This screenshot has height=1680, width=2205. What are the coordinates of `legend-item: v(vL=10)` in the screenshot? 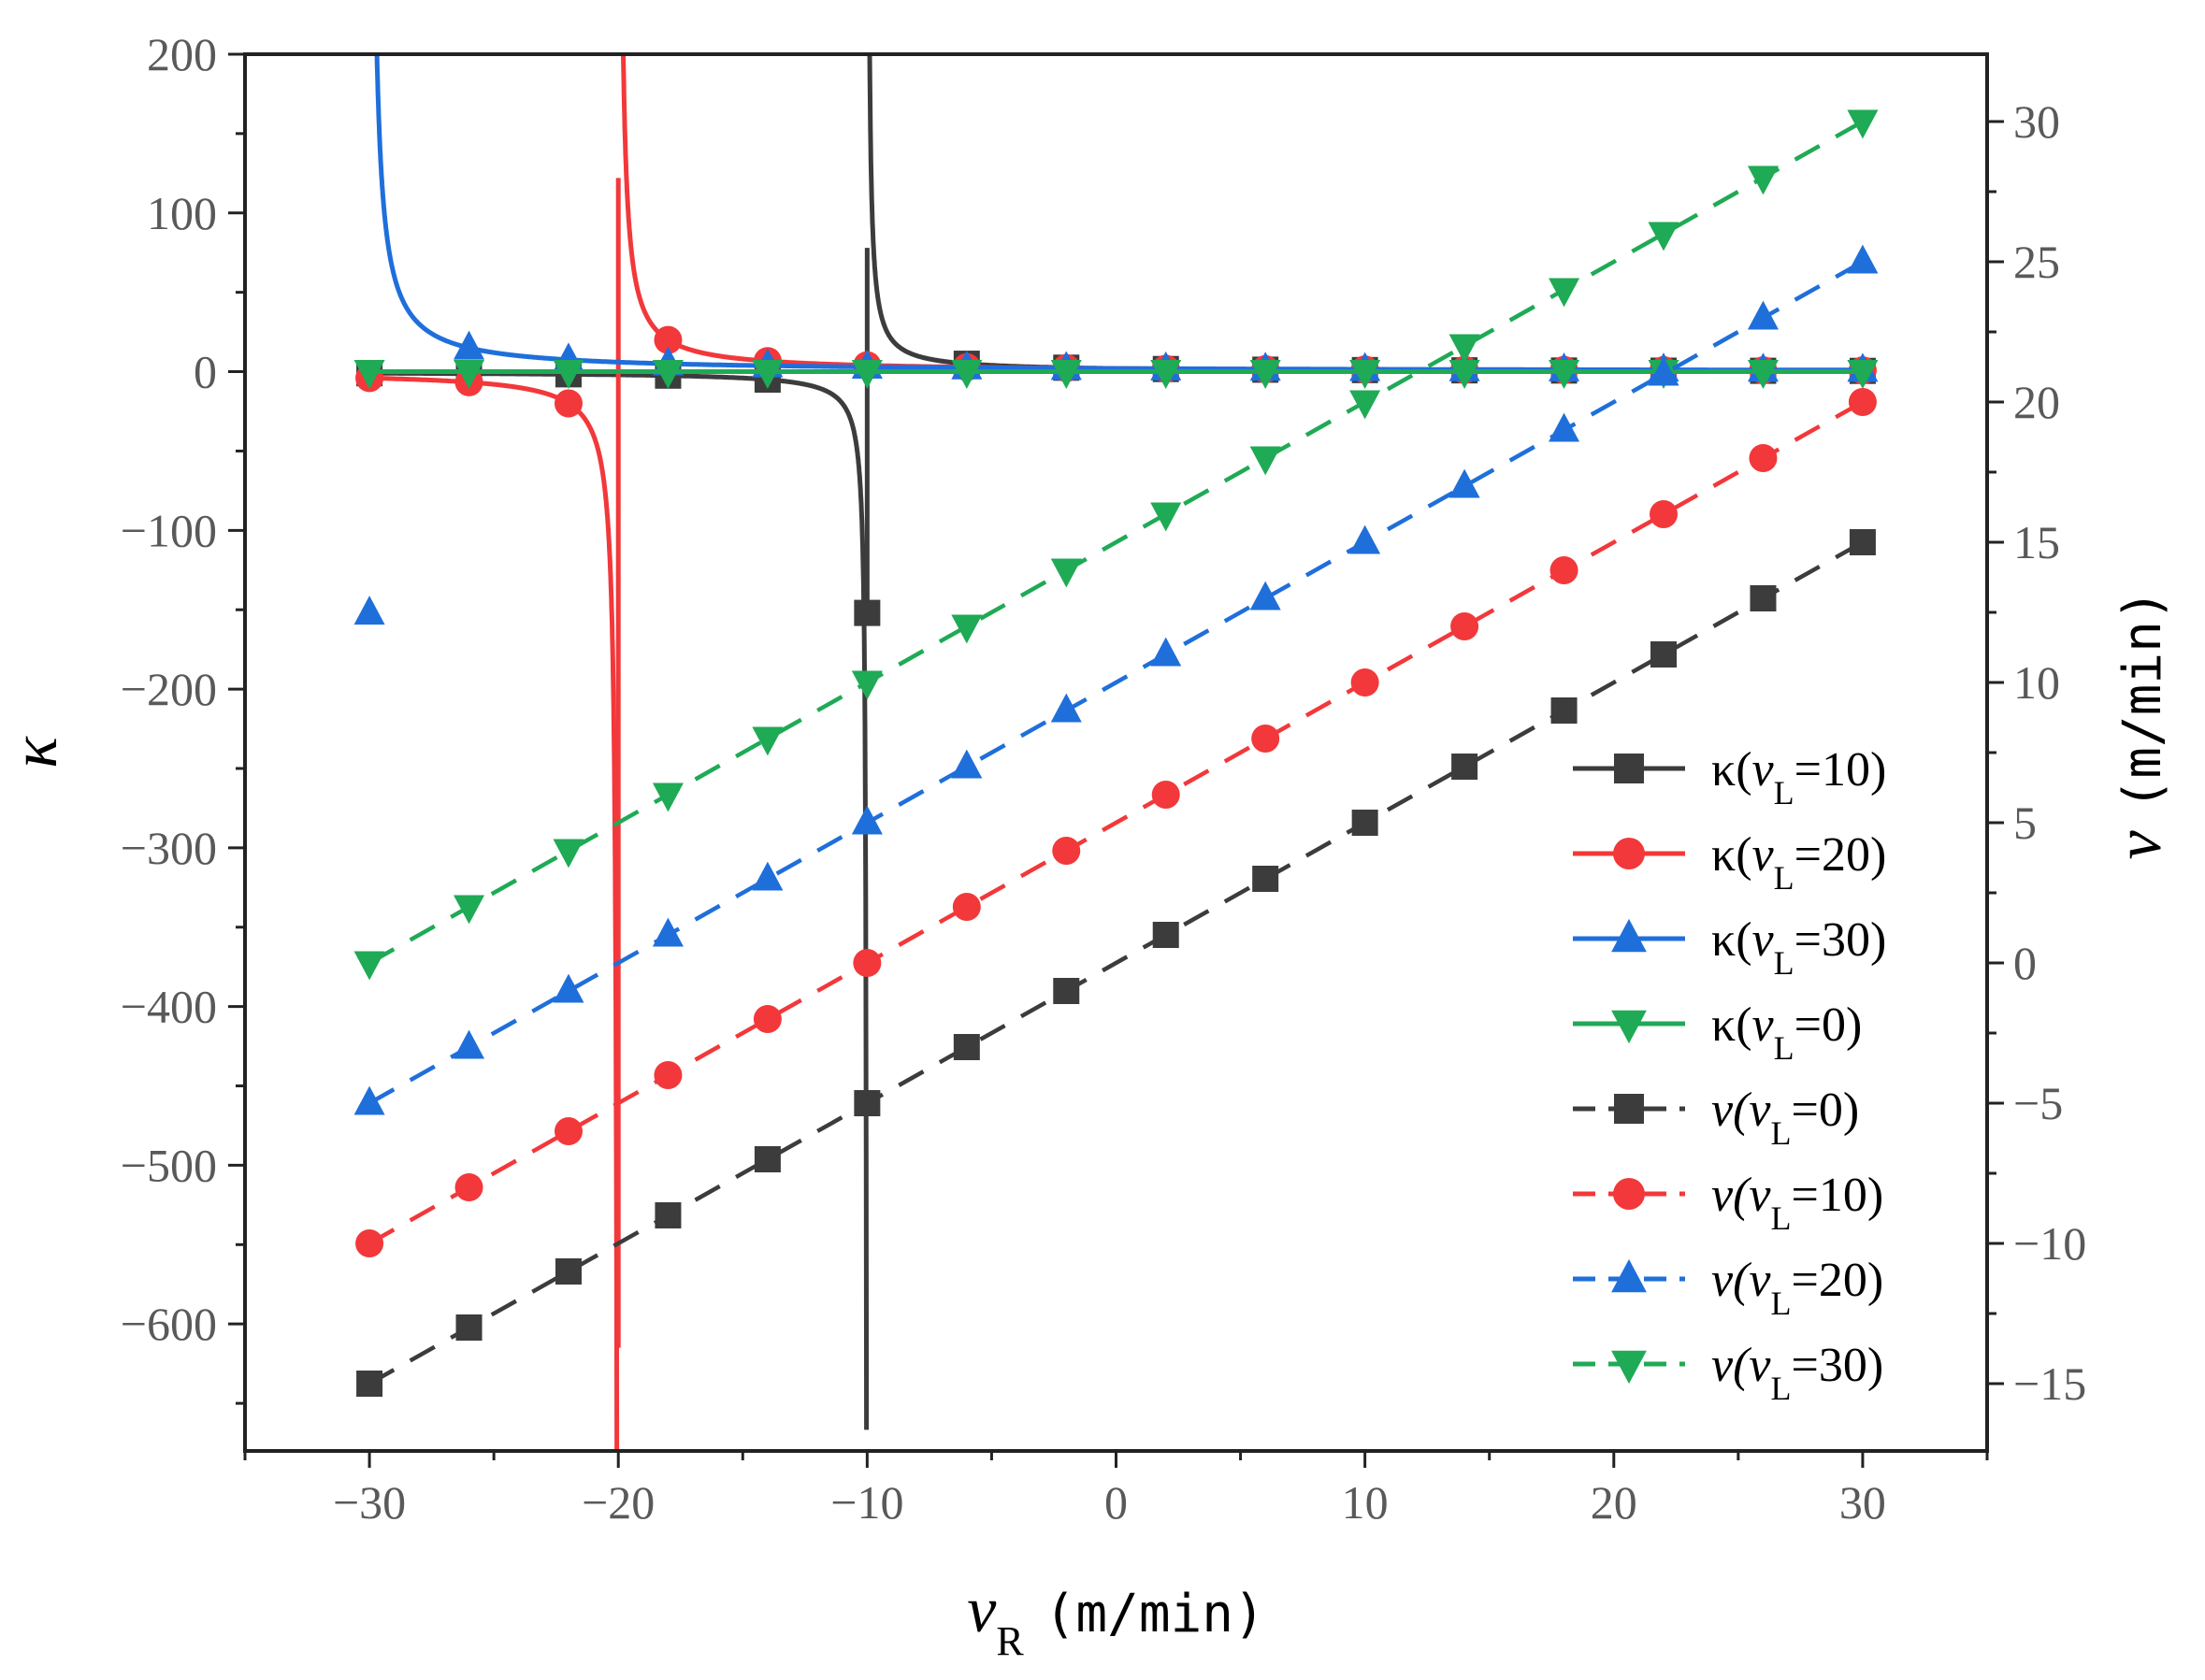 It's located at (1728, 1203).